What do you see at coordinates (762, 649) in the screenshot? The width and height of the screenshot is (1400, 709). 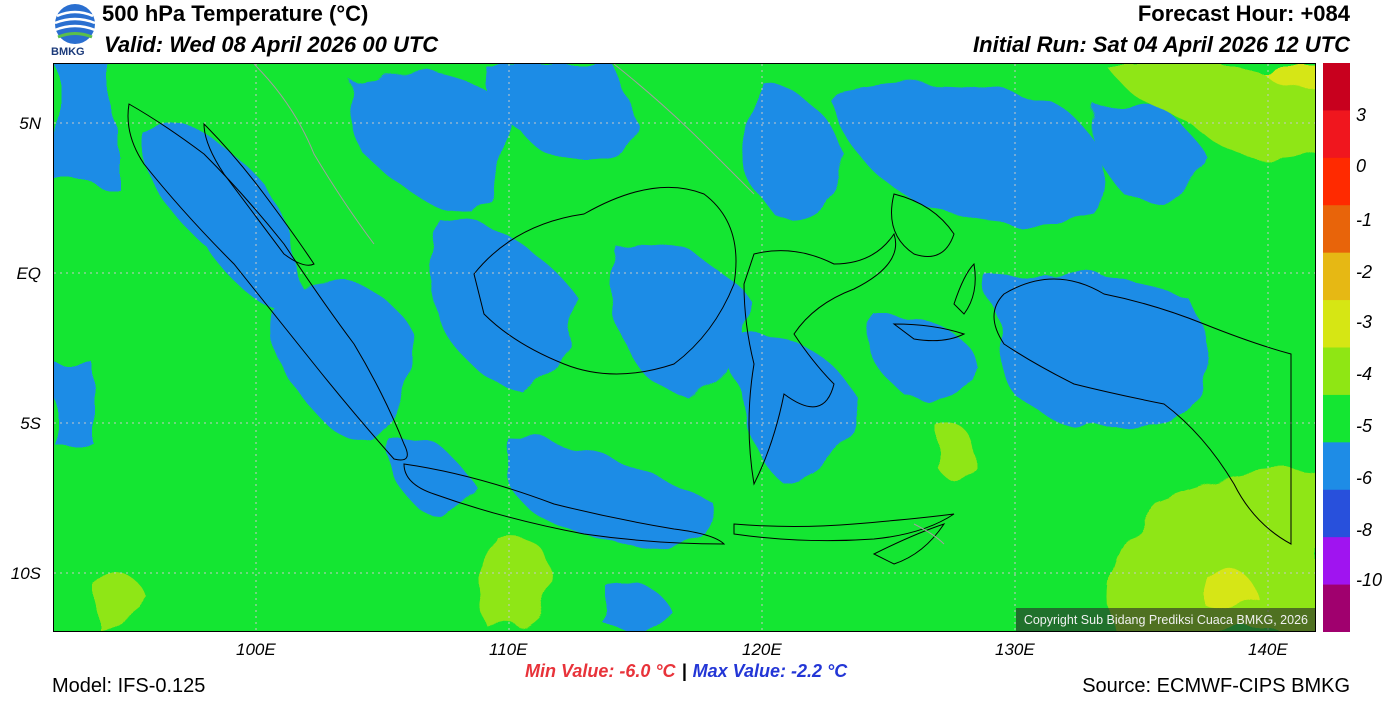 I see `lon-label-120e: 120E` at bounding box center [762, 649].